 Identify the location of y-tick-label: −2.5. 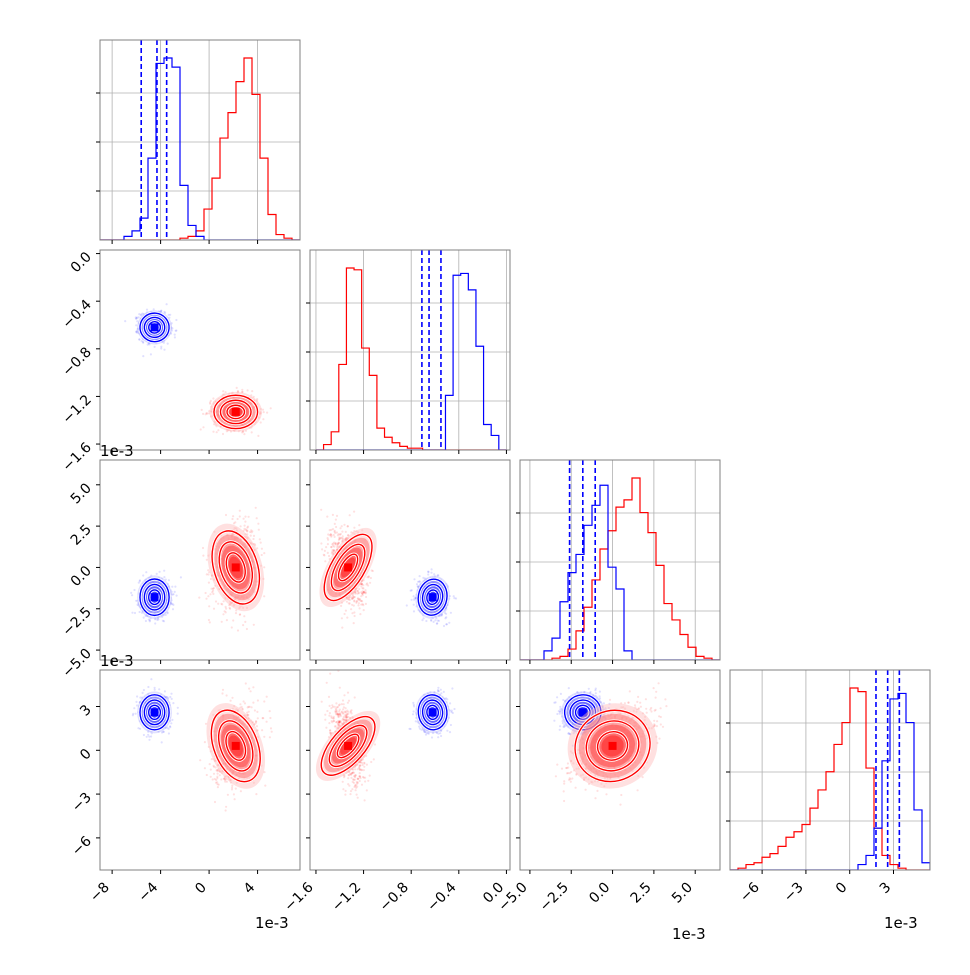
(76, 621).